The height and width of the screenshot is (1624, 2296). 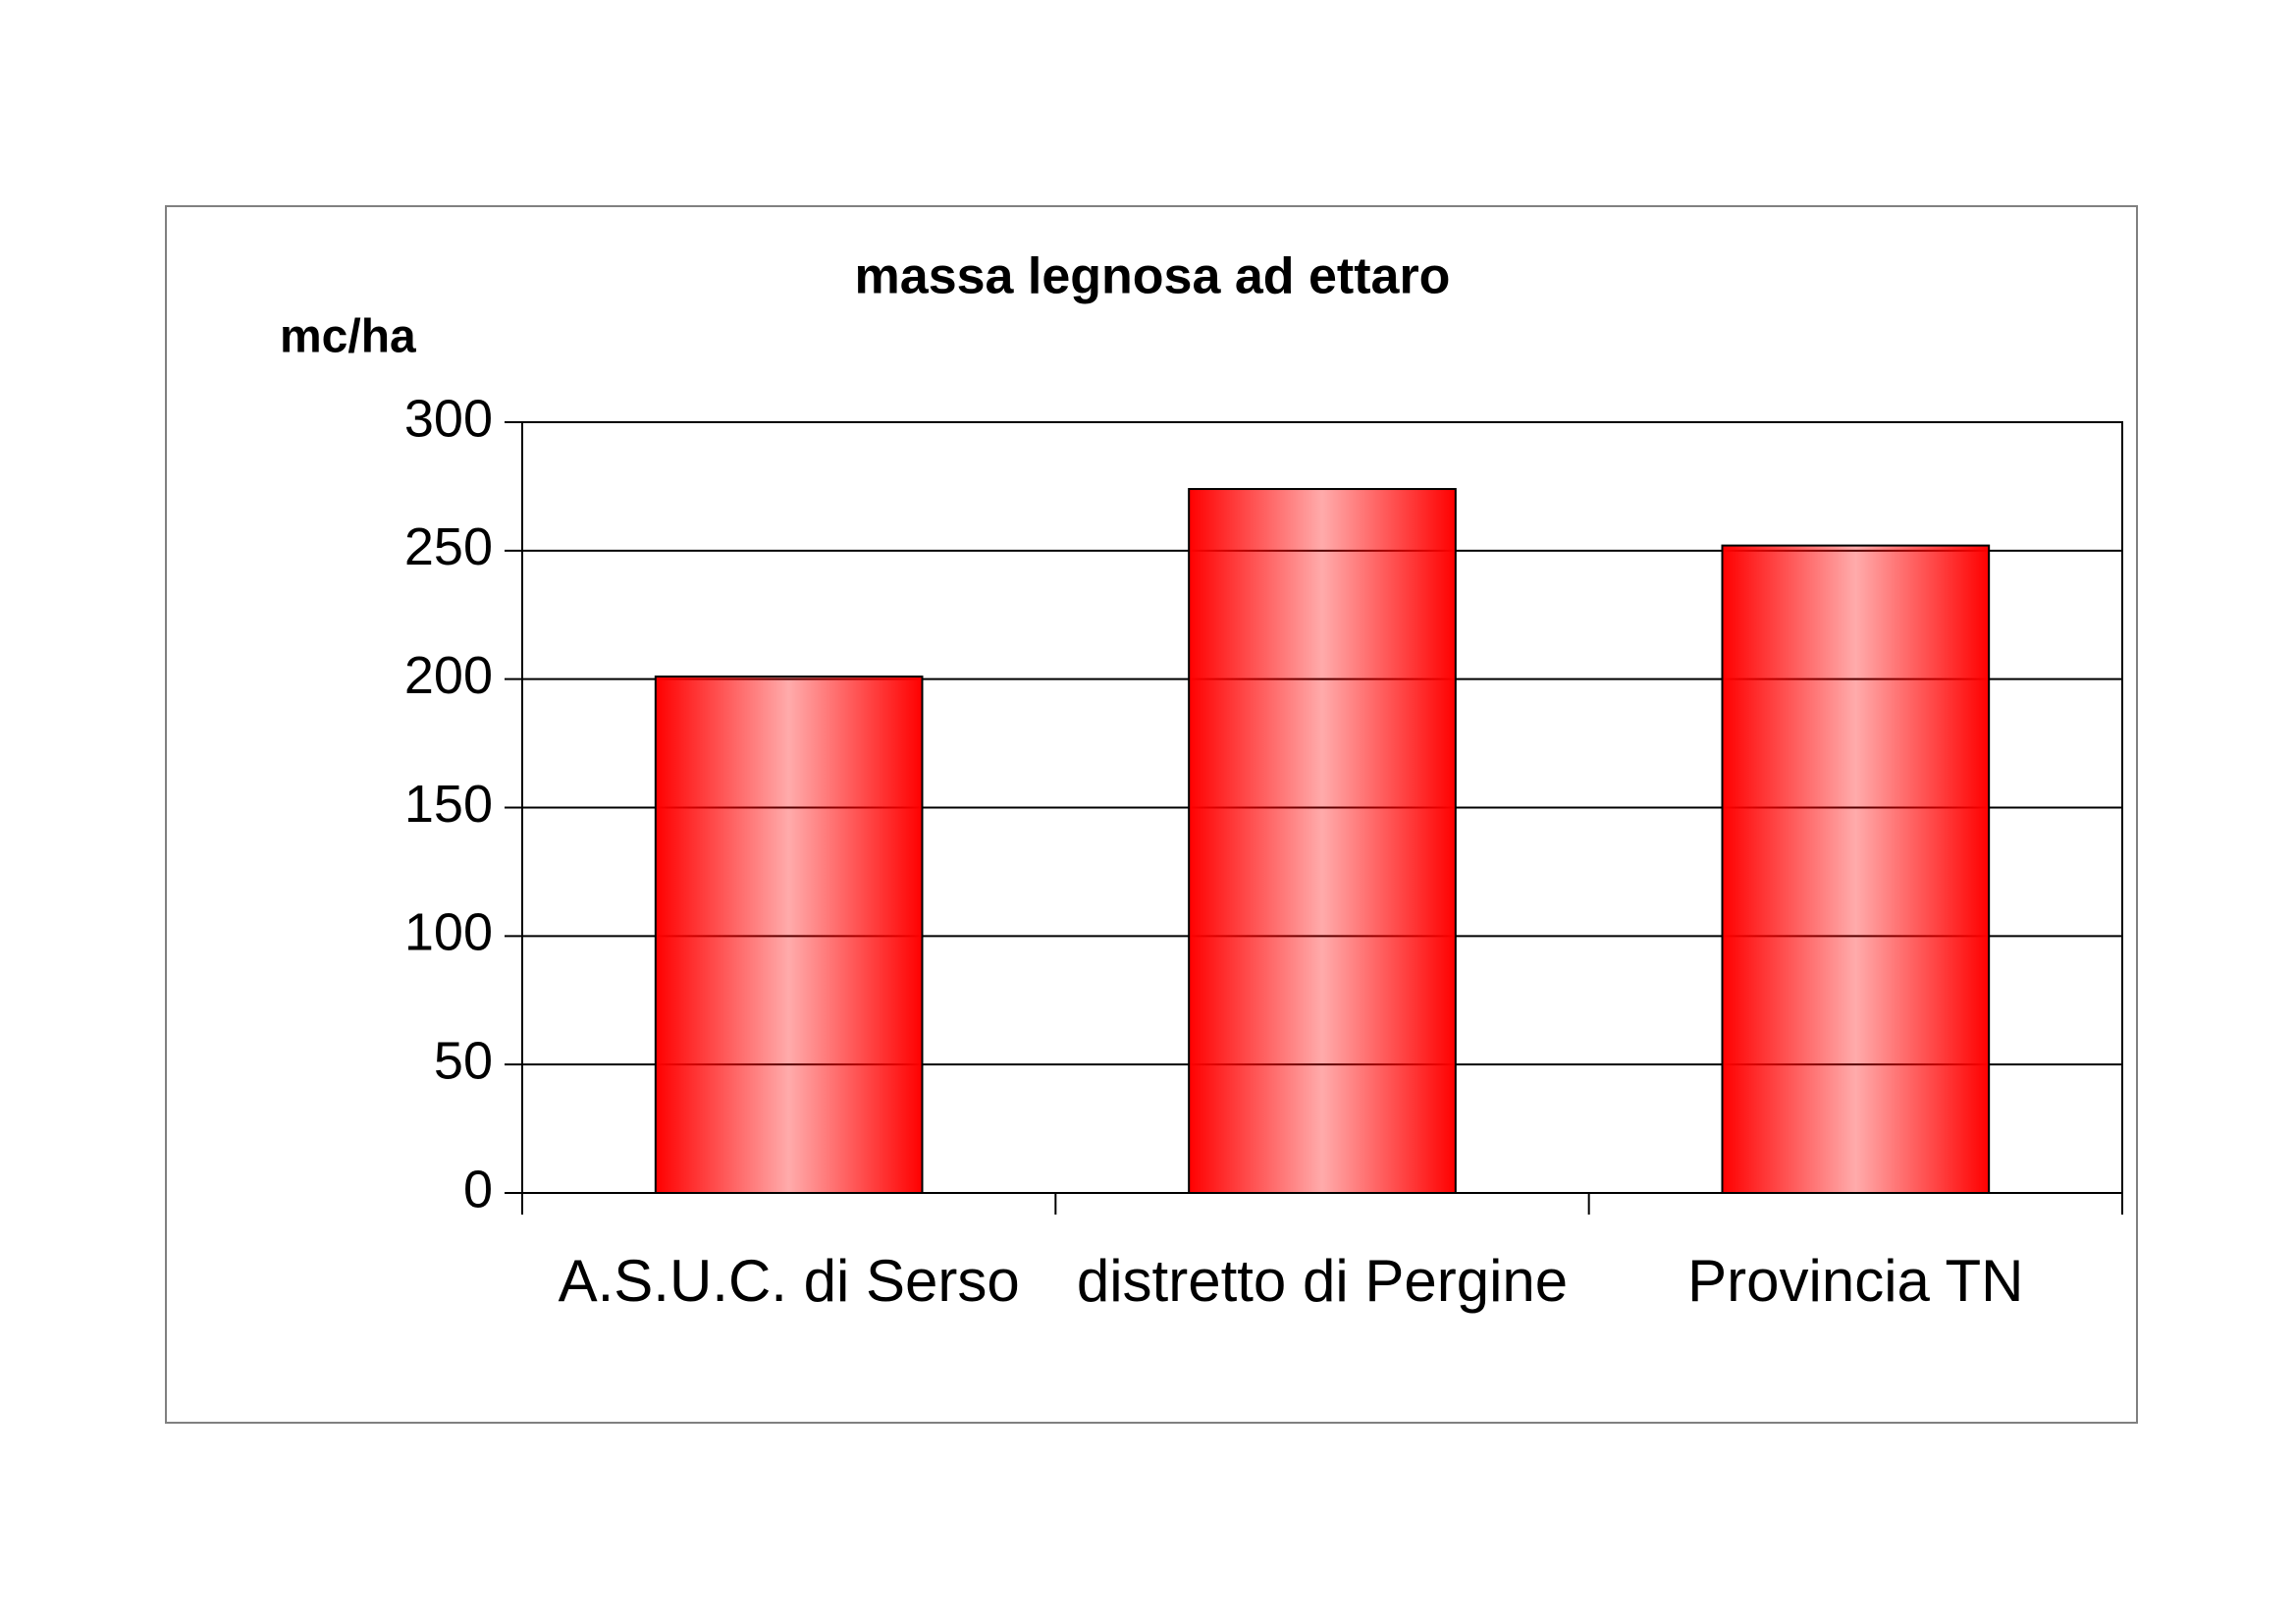 What do you see at coordinates (463, 1060) in the screenshot?
I see `y-tick-label: 50` at bounding box center [463, 1060].